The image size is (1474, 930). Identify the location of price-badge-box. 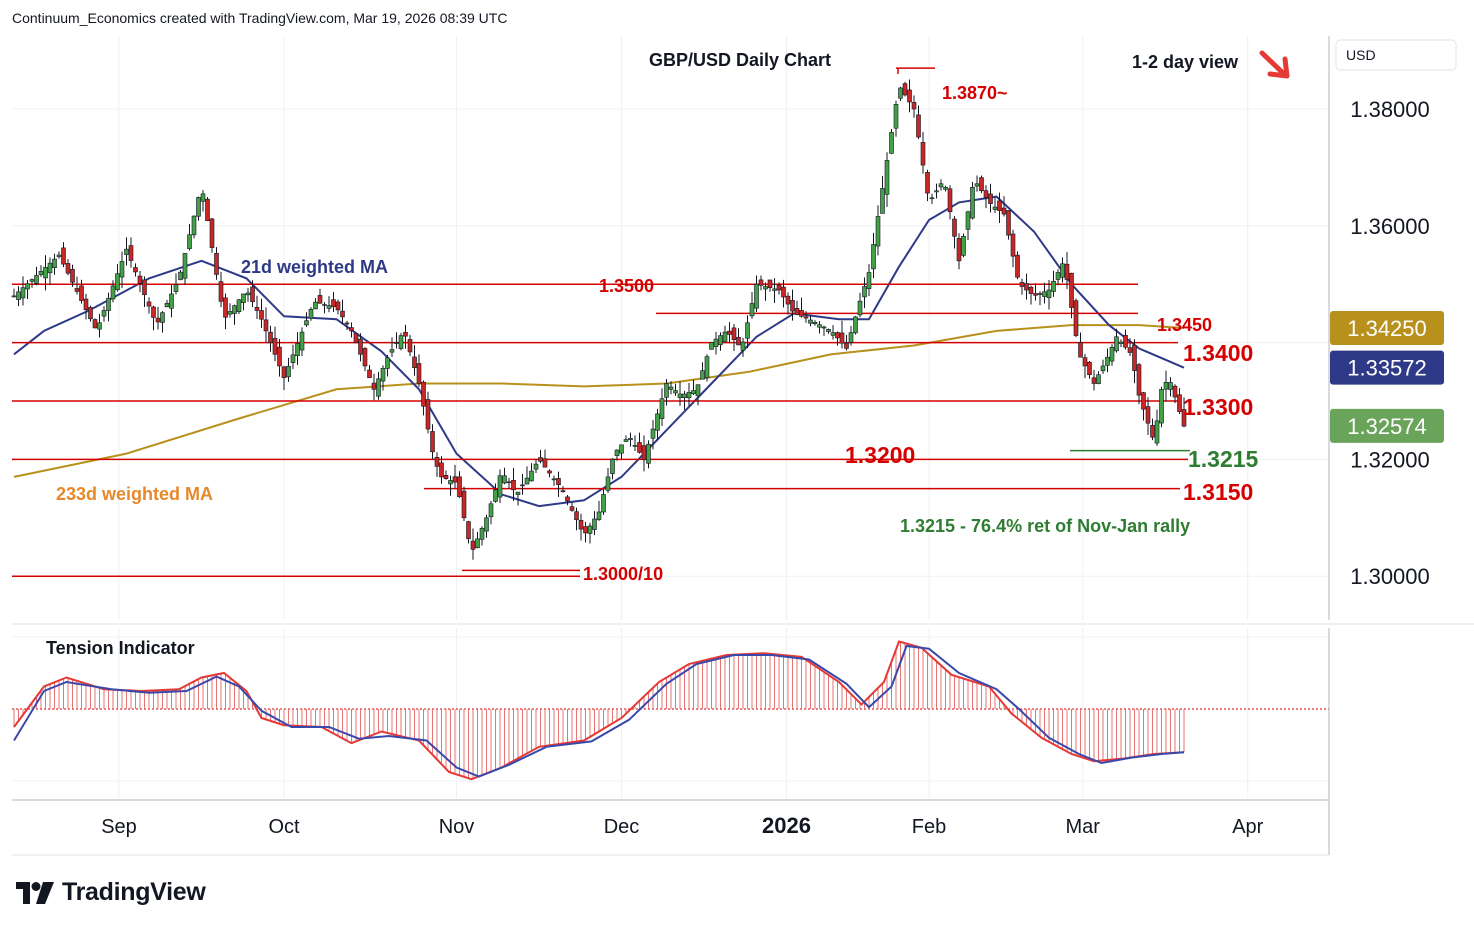
(1387, 367).